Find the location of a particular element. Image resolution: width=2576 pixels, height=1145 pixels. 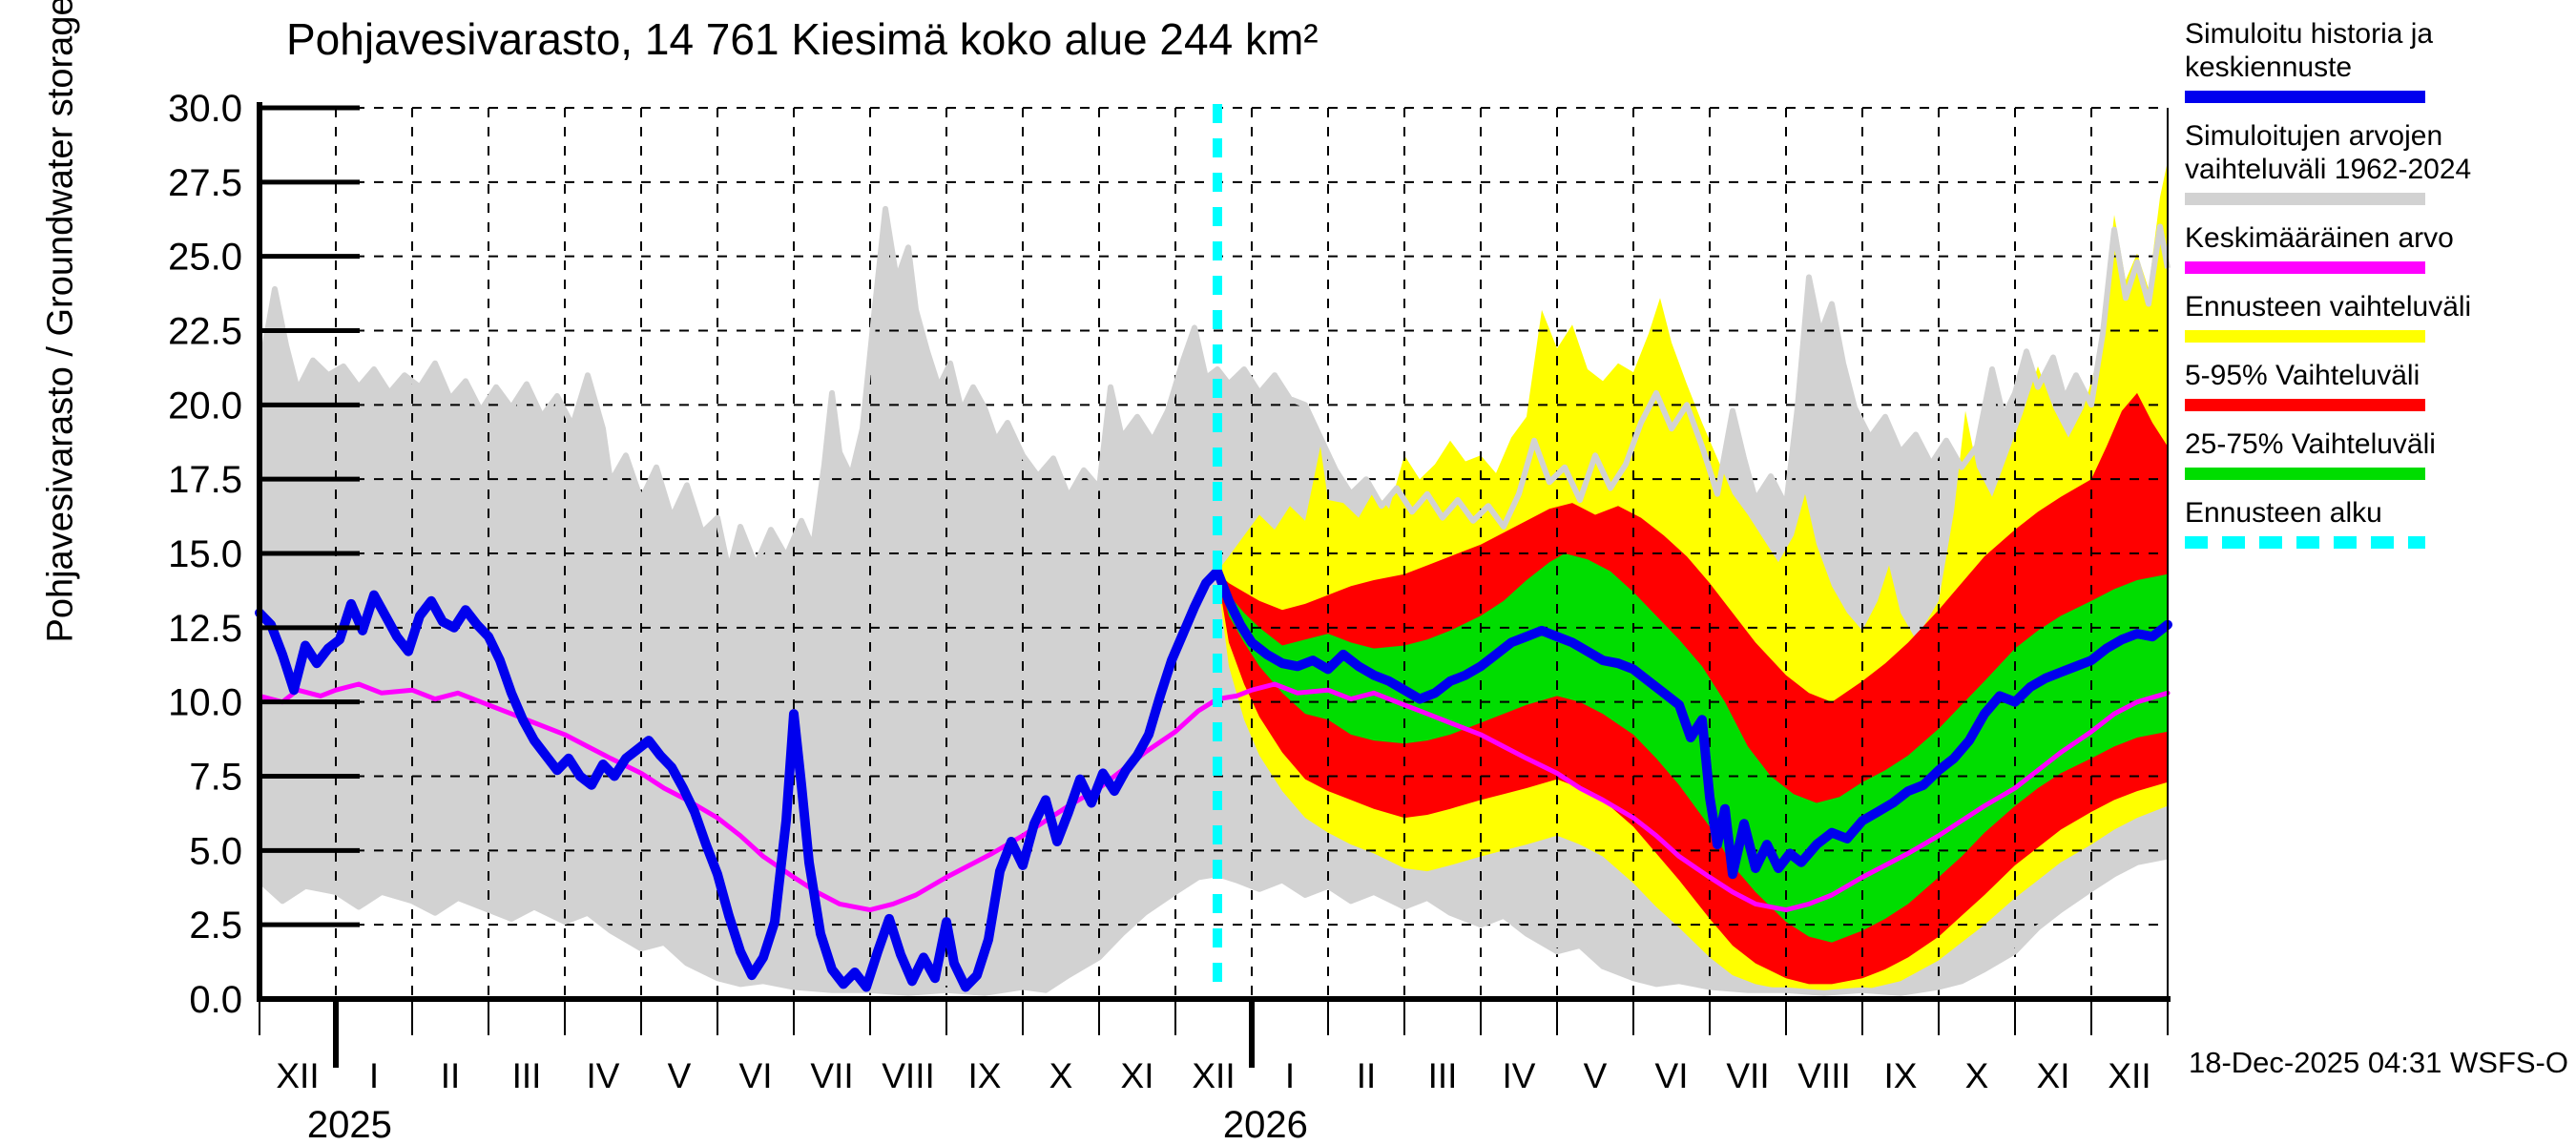

year-label: 2026 is located at coordinates (1265, 1125).